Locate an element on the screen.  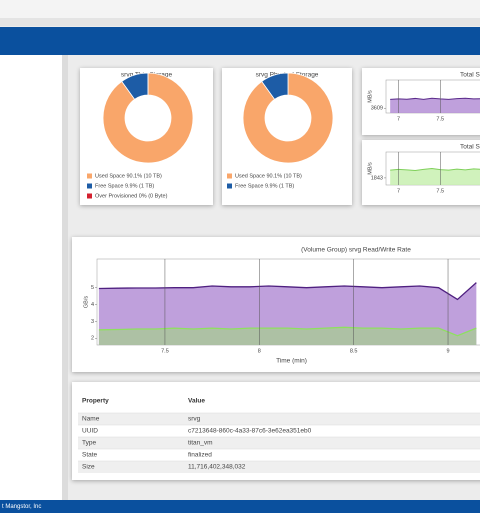
y-tick-label: 3609 is located at coordinates (377, 109).